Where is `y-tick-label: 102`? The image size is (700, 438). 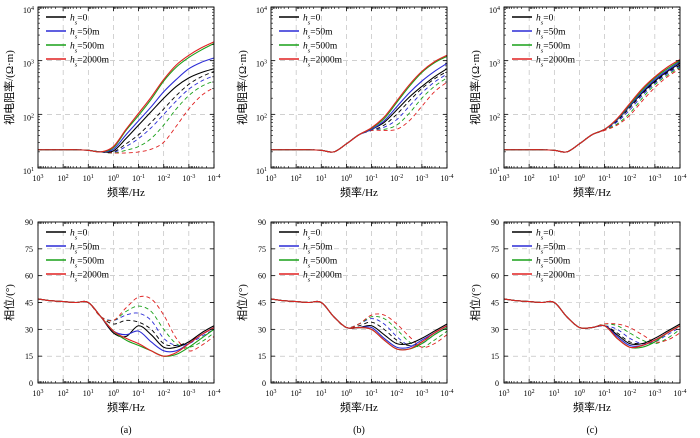 y-tick-label: 102 is located at coordinates (261, 117).